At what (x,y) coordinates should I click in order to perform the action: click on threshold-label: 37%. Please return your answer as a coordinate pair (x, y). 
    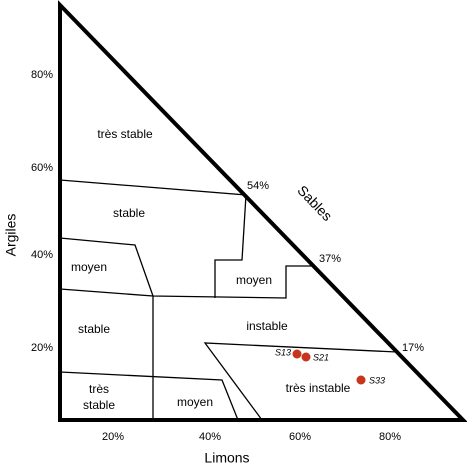
    Looking at the image, I should click on (330, 259).